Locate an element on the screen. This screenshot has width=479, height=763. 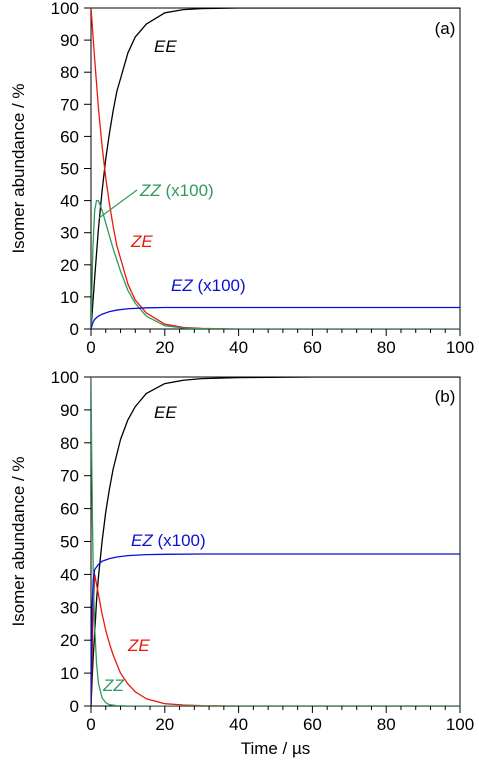
panel-label: (b) is located at coordinates (445, 396).